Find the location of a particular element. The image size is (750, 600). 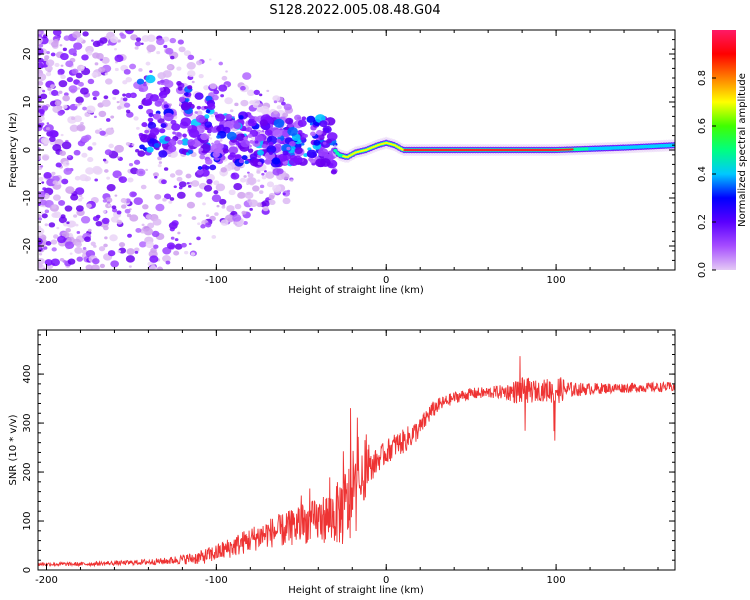

spectrogram-ridge-core is located at coordinates (397, 146).